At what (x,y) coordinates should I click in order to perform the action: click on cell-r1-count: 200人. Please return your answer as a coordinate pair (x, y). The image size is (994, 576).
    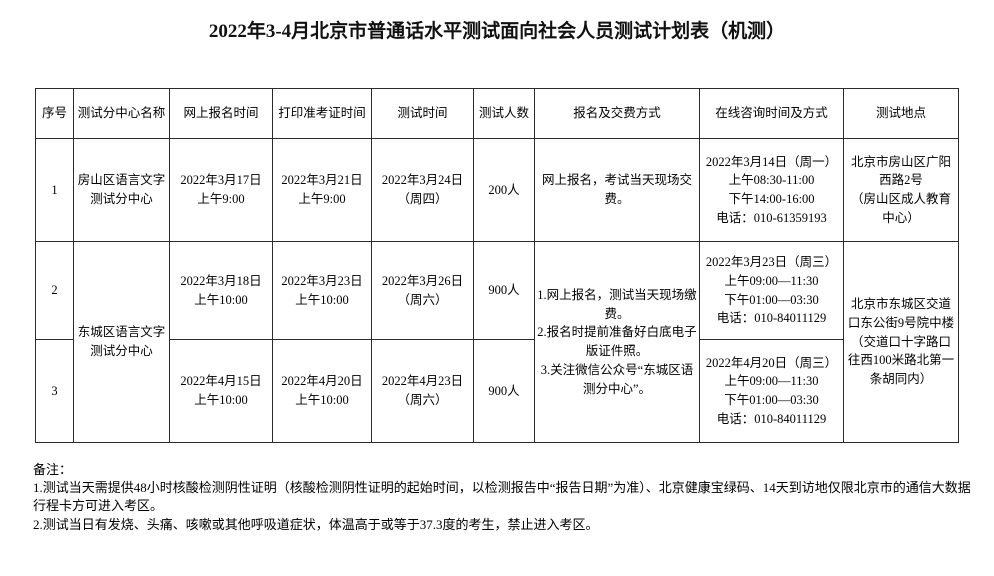
    Looking at the image, I should click on (504, 190).